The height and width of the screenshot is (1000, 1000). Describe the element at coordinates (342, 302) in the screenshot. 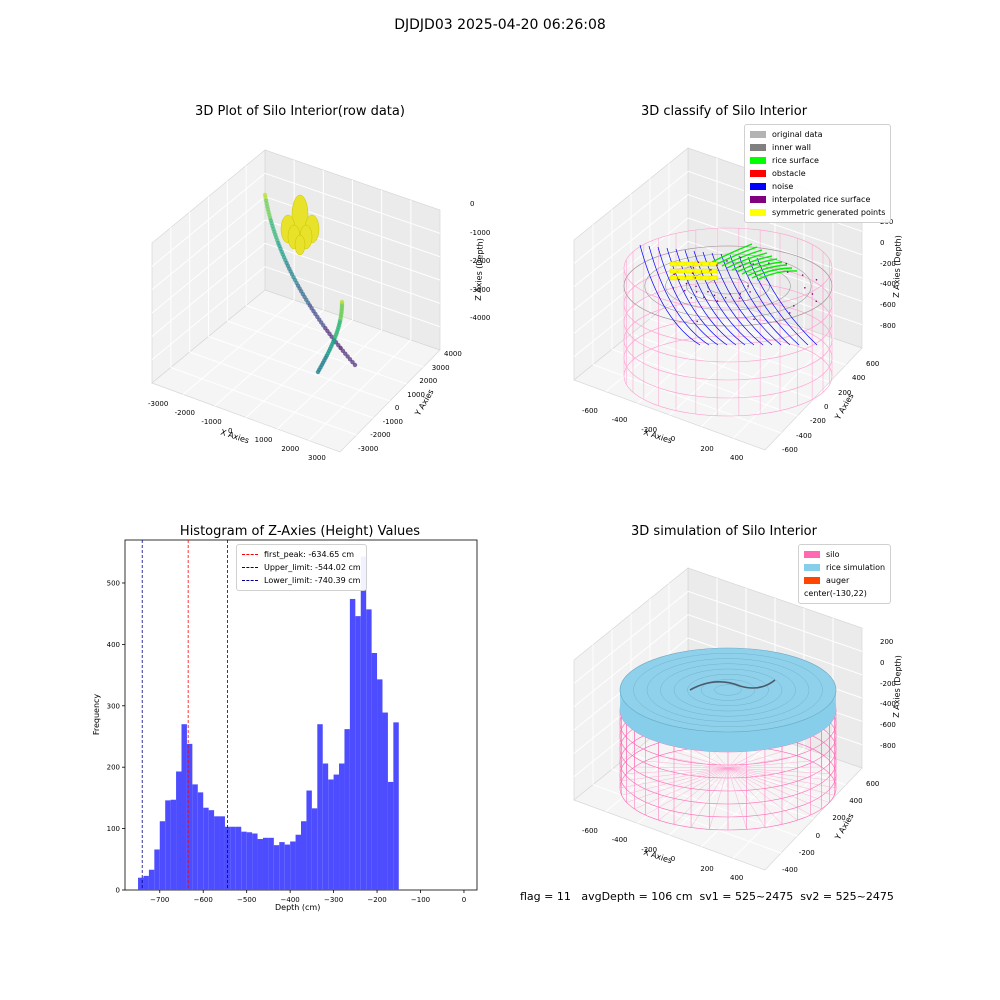

I see `data-point` at that location.